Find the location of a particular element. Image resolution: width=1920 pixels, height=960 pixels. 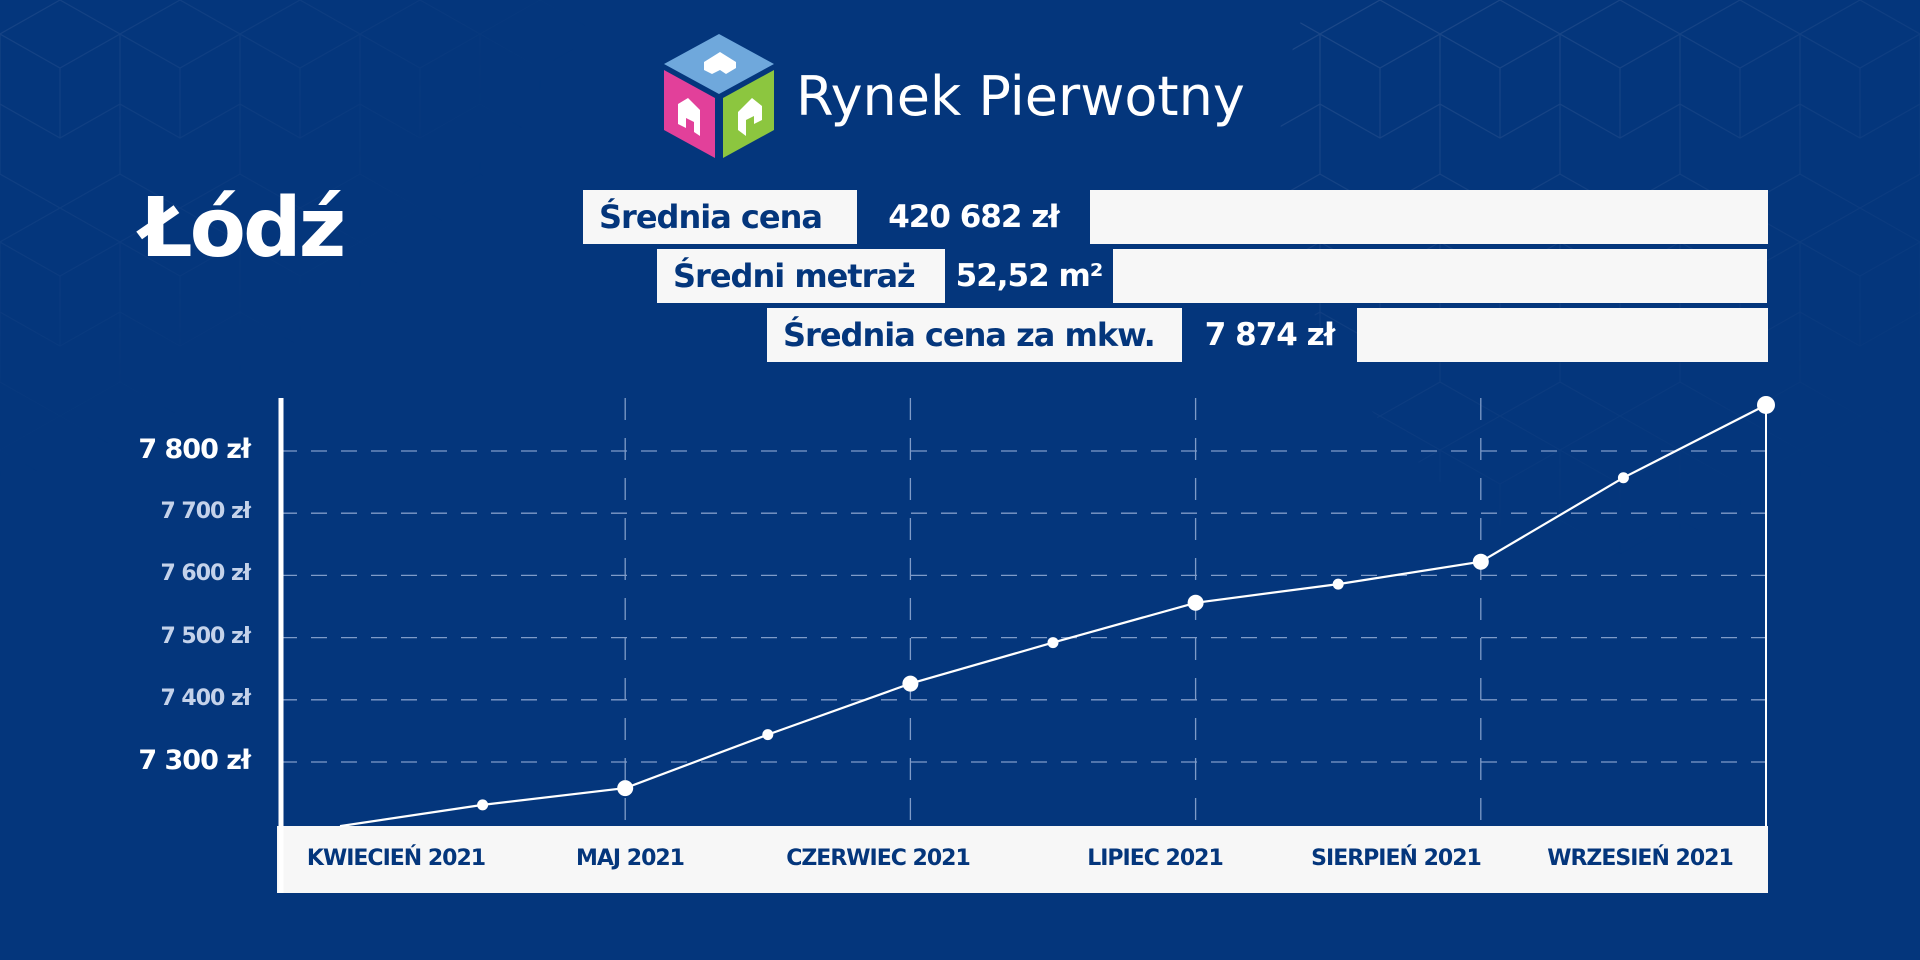

y-tick-label: 7 300 zł is located at coordinates (194, 760).